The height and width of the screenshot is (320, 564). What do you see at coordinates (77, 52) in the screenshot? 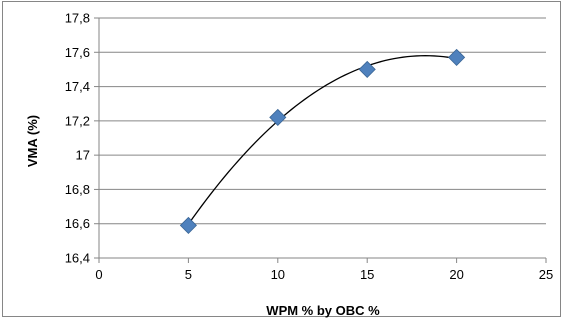
I see `y-tick-label: 17,6` at bounding box center [77, 52].